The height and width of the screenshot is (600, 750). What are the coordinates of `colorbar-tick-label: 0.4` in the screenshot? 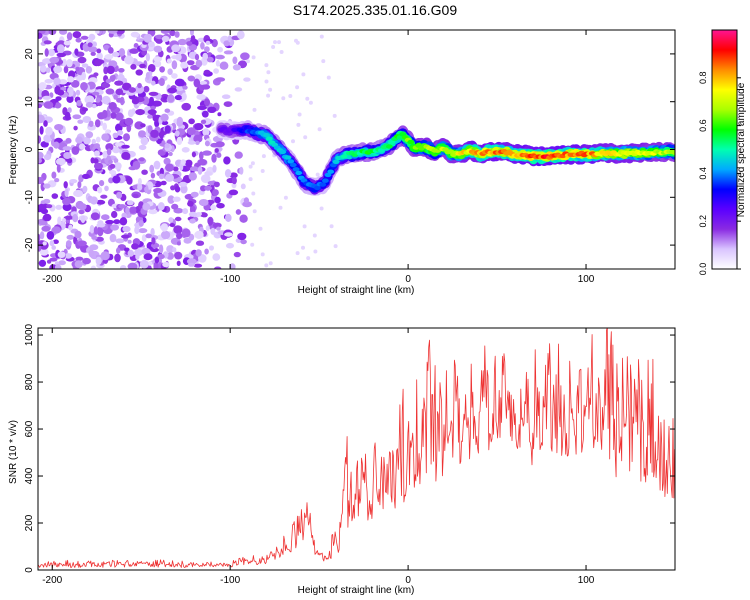 It's located at (703, 173).